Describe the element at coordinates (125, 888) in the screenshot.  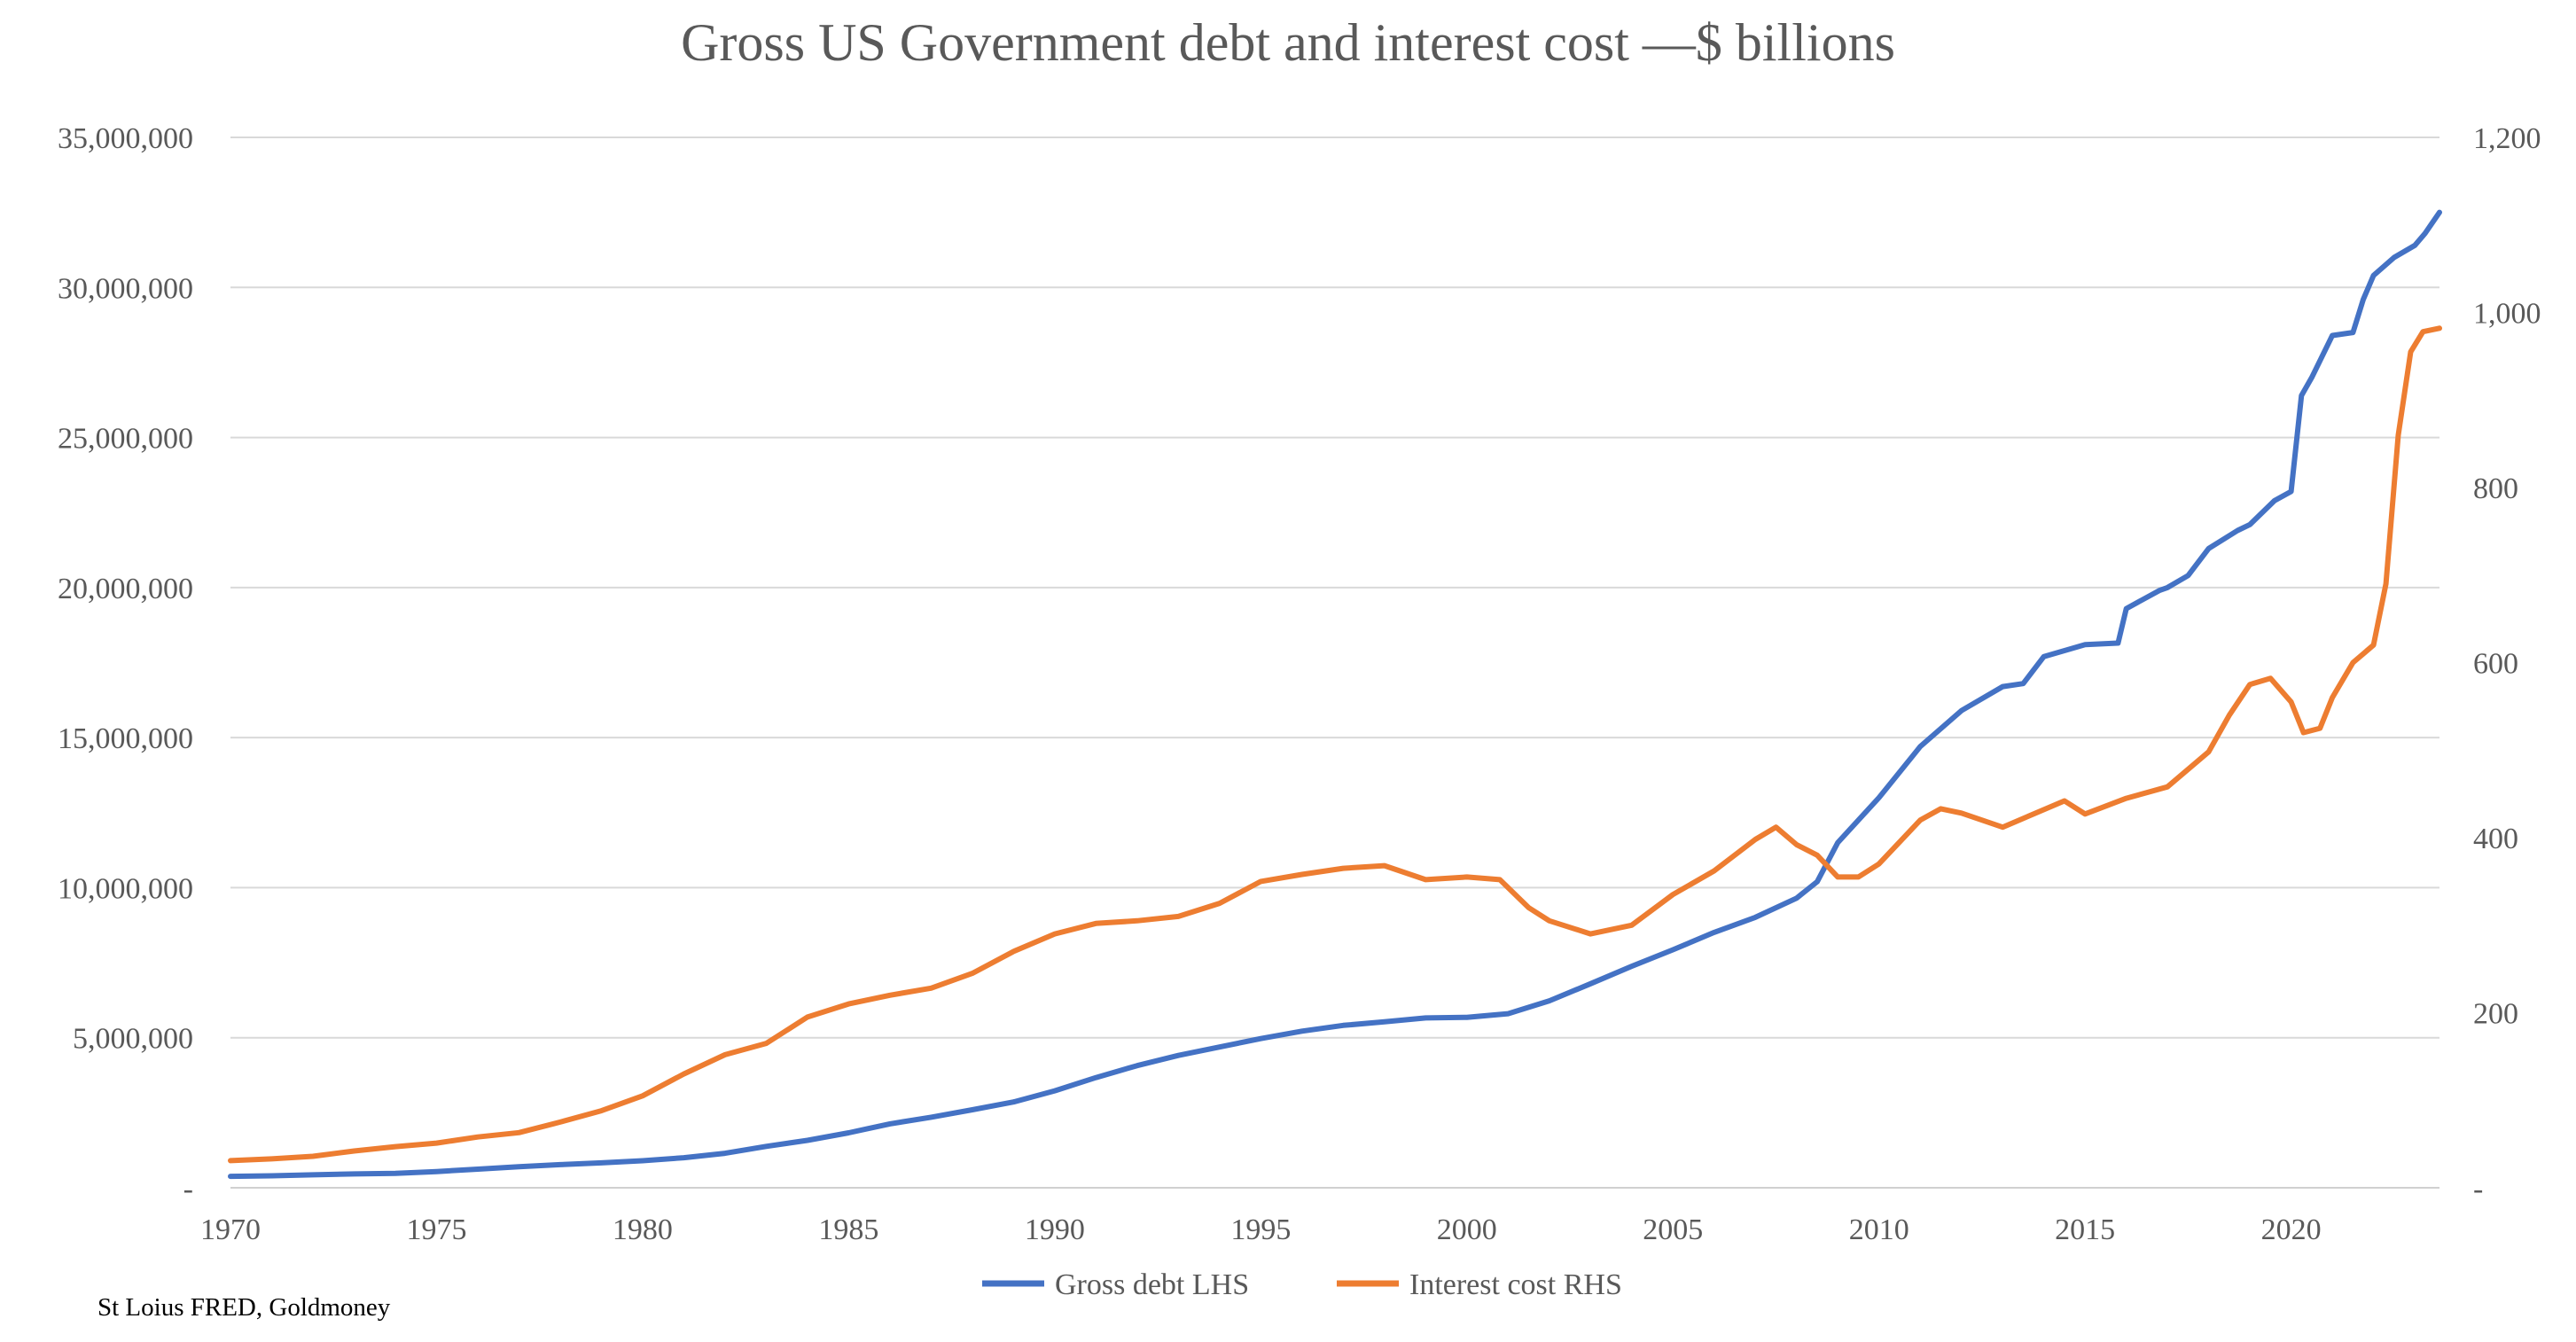
I see `left-tick-label: 10,000,000` at that location.